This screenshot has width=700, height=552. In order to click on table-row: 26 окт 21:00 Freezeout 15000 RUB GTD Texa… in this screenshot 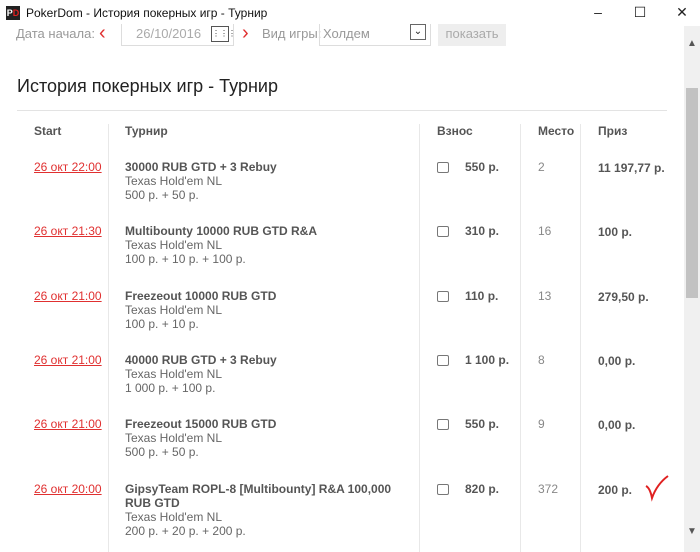, I will do `click(342, 449)`.